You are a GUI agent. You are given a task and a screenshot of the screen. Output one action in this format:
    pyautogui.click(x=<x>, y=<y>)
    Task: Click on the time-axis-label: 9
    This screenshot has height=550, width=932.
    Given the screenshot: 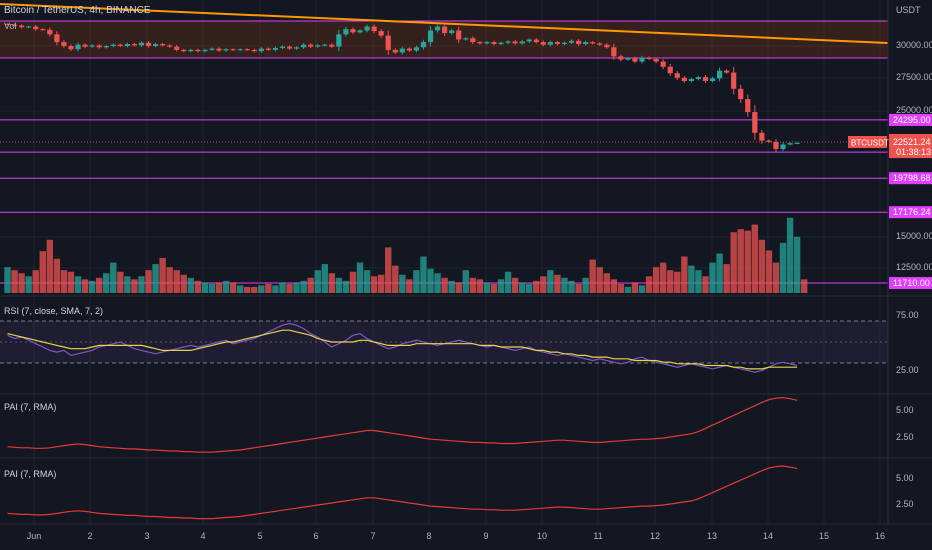 What is the action you would take?
    pyautogui.click(x=485, y=536)
    